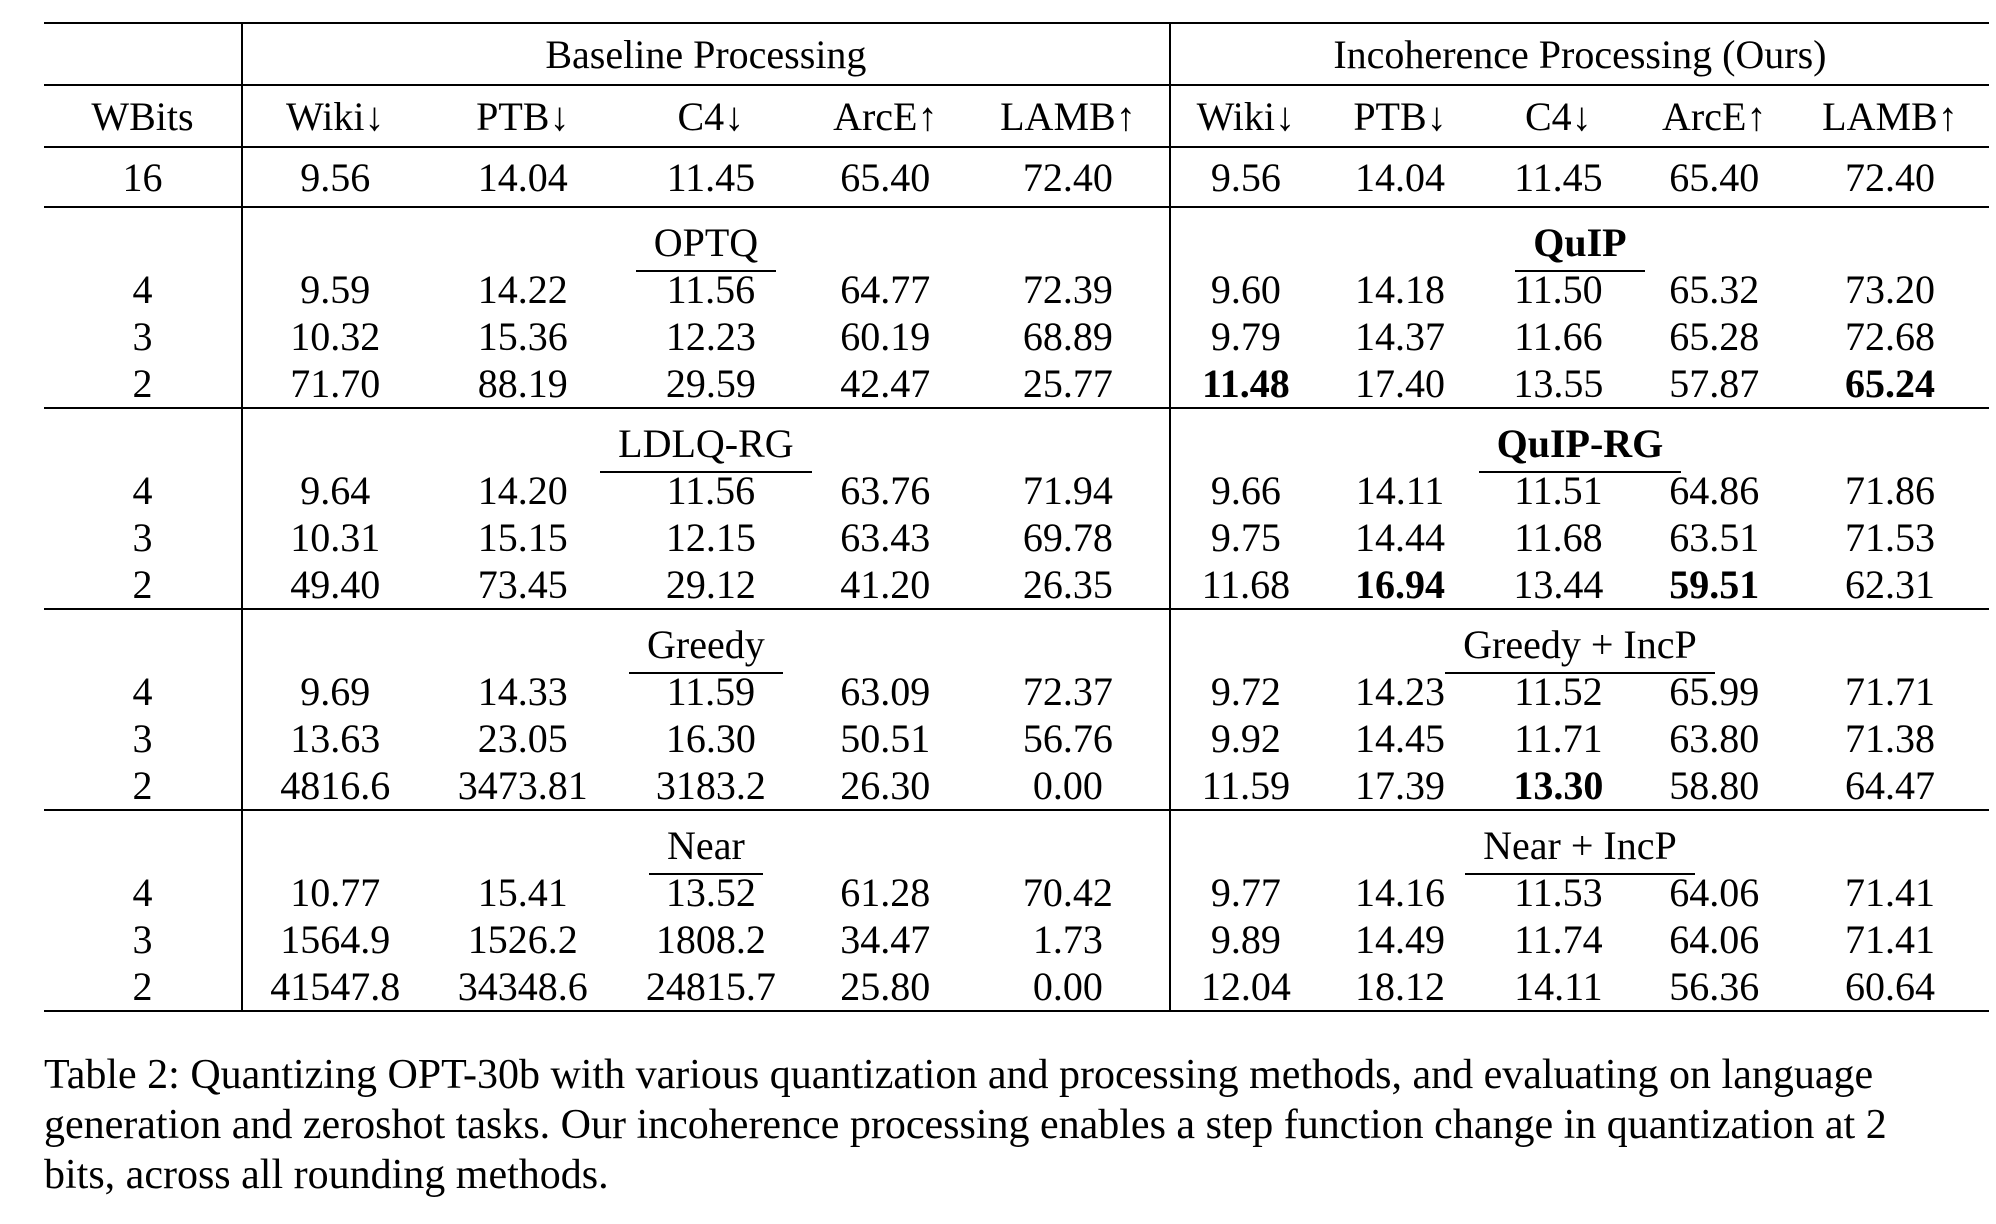 The width and height of the screenshot is (1996, 1224). Describe the element at coordinates (710, 738) in the screenshot. I see `table-cell: 16.30` at that location.